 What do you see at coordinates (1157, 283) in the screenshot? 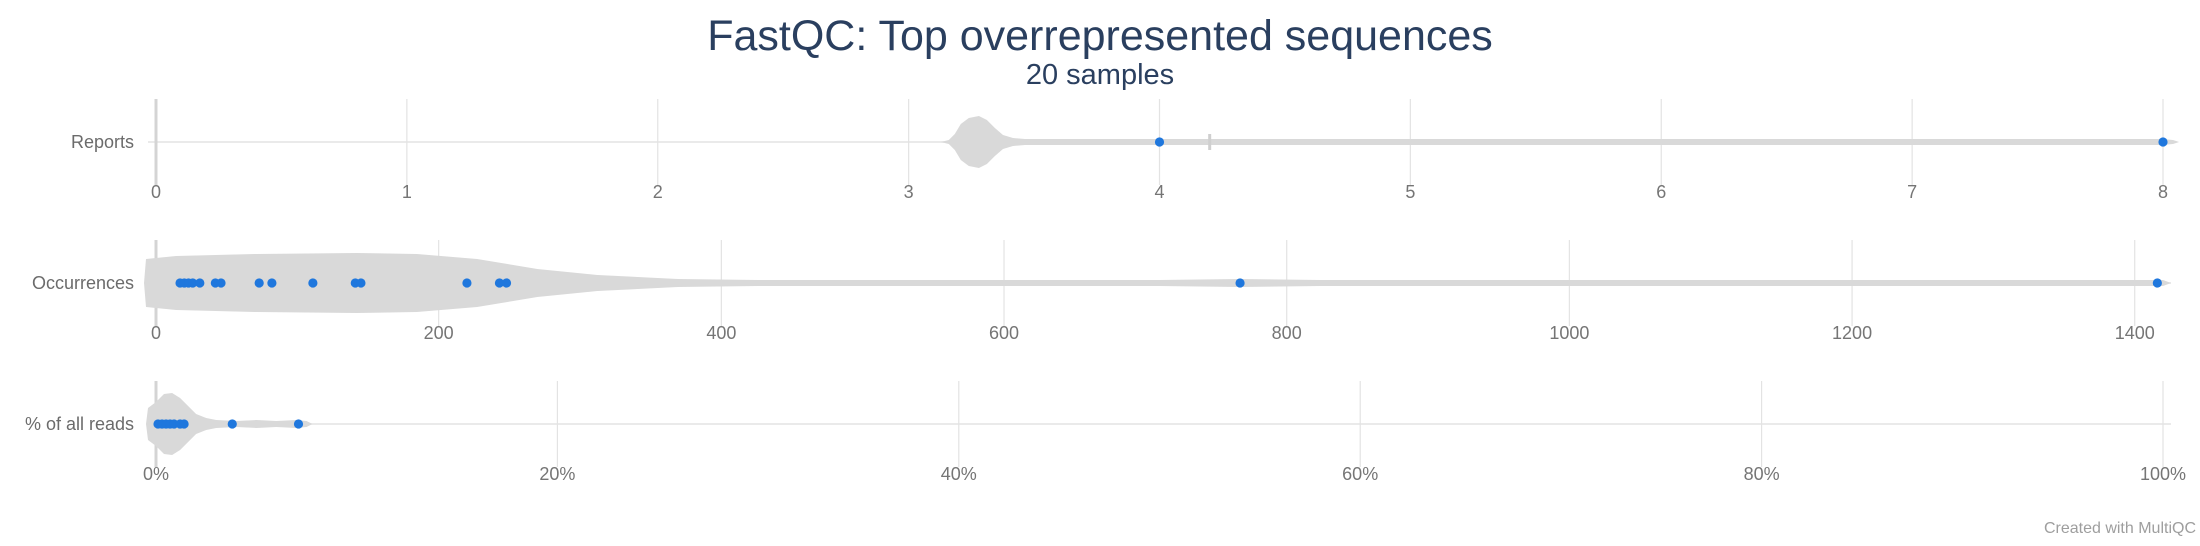
I see `violin-shape` at bounding box center [1157, 283].